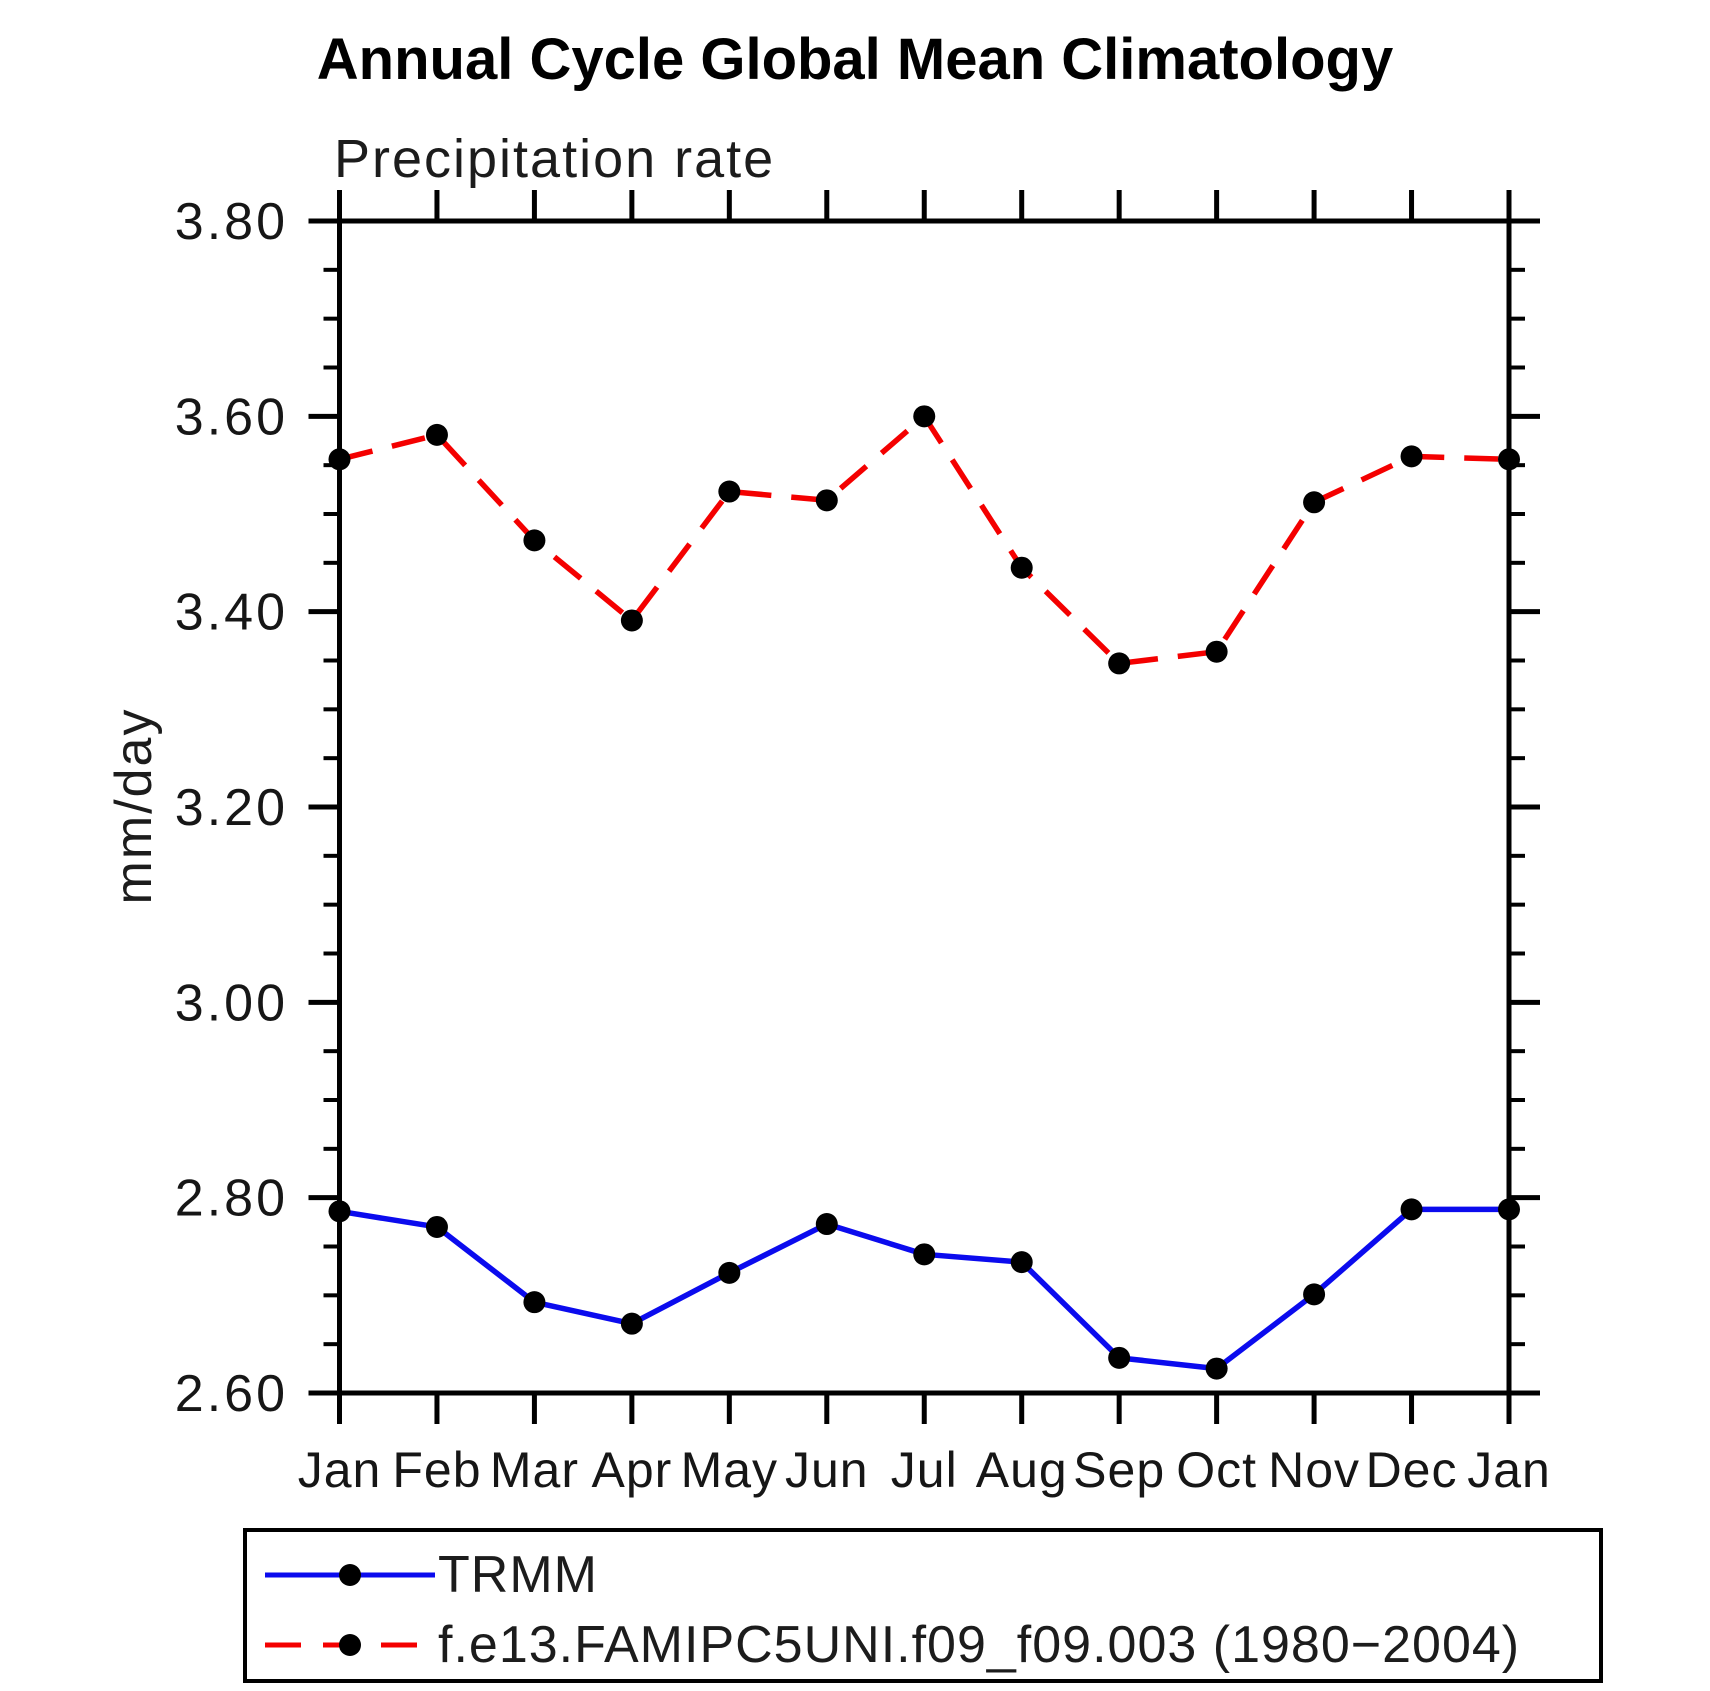 Image resolution: width=1710 pixels, height=1691 pixels. I want to click on legend-item-trmm: TRMM, so click(427, 1575).